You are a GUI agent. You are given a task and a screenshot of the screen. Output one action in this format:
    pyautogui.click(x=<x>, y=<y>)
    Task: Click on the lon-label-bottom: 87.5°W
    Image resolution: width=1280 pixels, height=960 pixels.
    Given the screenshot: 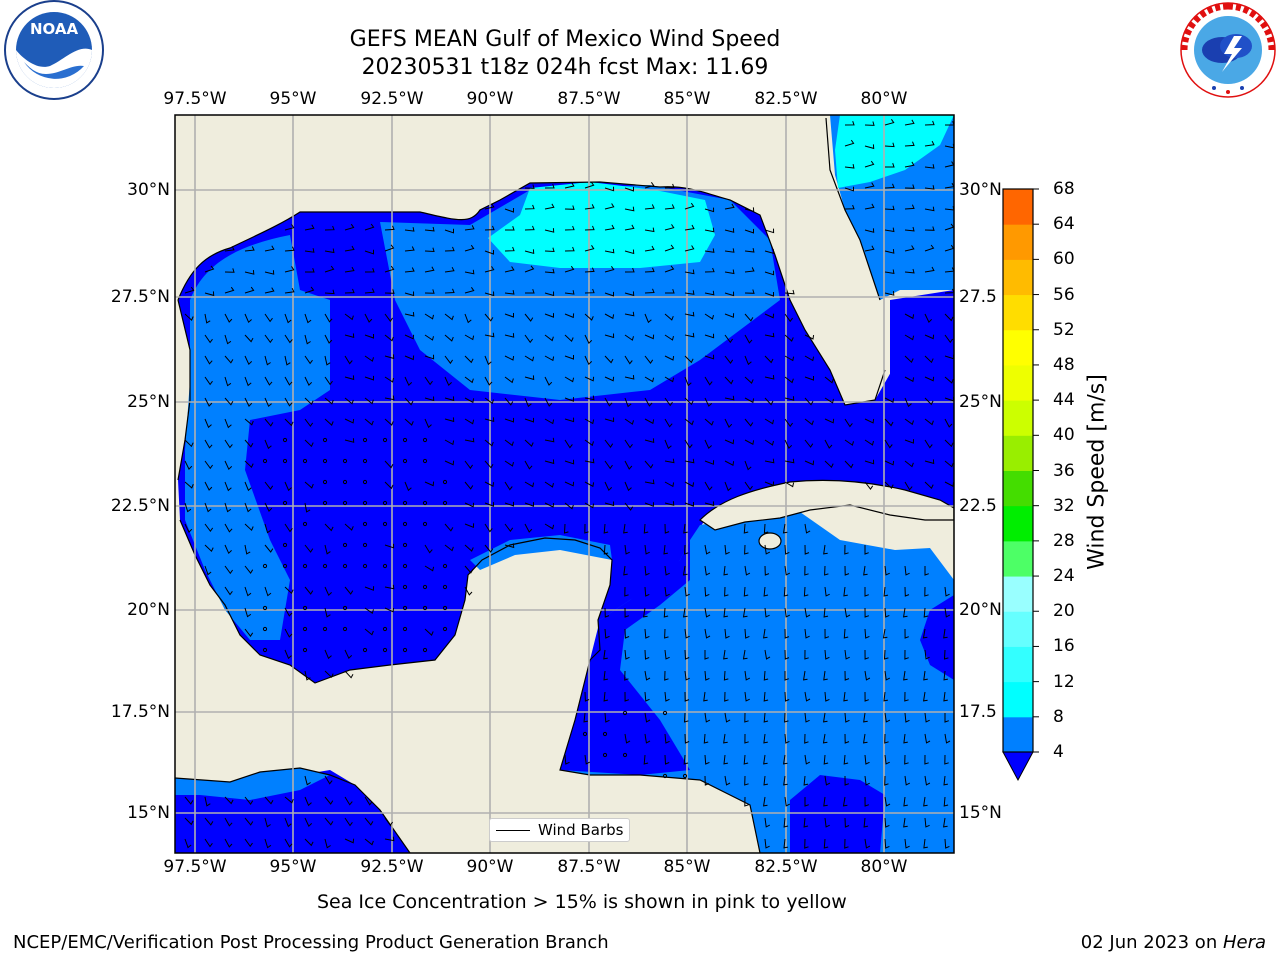 What is the action you would take?
    pyautogui.click(x=589, y=867)
    